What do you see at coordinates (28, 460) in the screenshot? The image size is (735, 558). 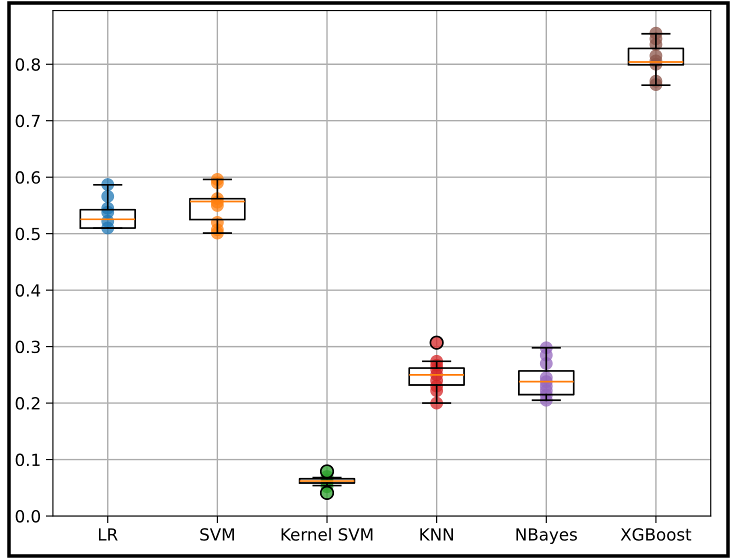 I see `y-tick-label: 0.1` at bounding box center [28, 460].